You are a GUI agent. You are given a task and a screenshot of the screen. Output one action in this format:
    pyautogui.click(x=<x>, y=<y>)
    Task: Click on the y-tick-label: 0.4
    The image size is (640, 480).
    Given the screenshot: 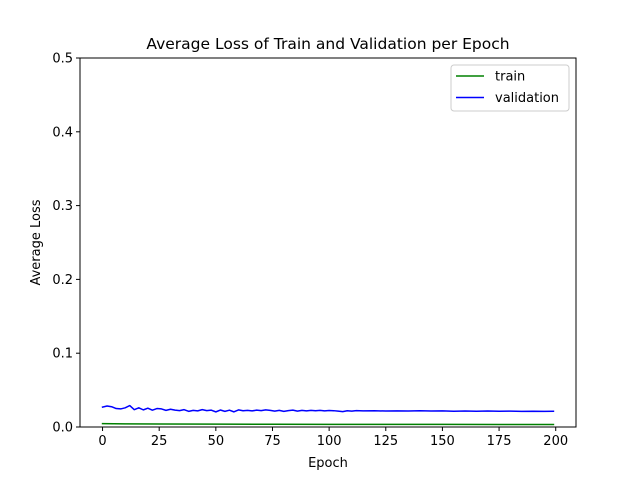 What is the action you would take?
    pyautogui.click(x=62, y=132)
    